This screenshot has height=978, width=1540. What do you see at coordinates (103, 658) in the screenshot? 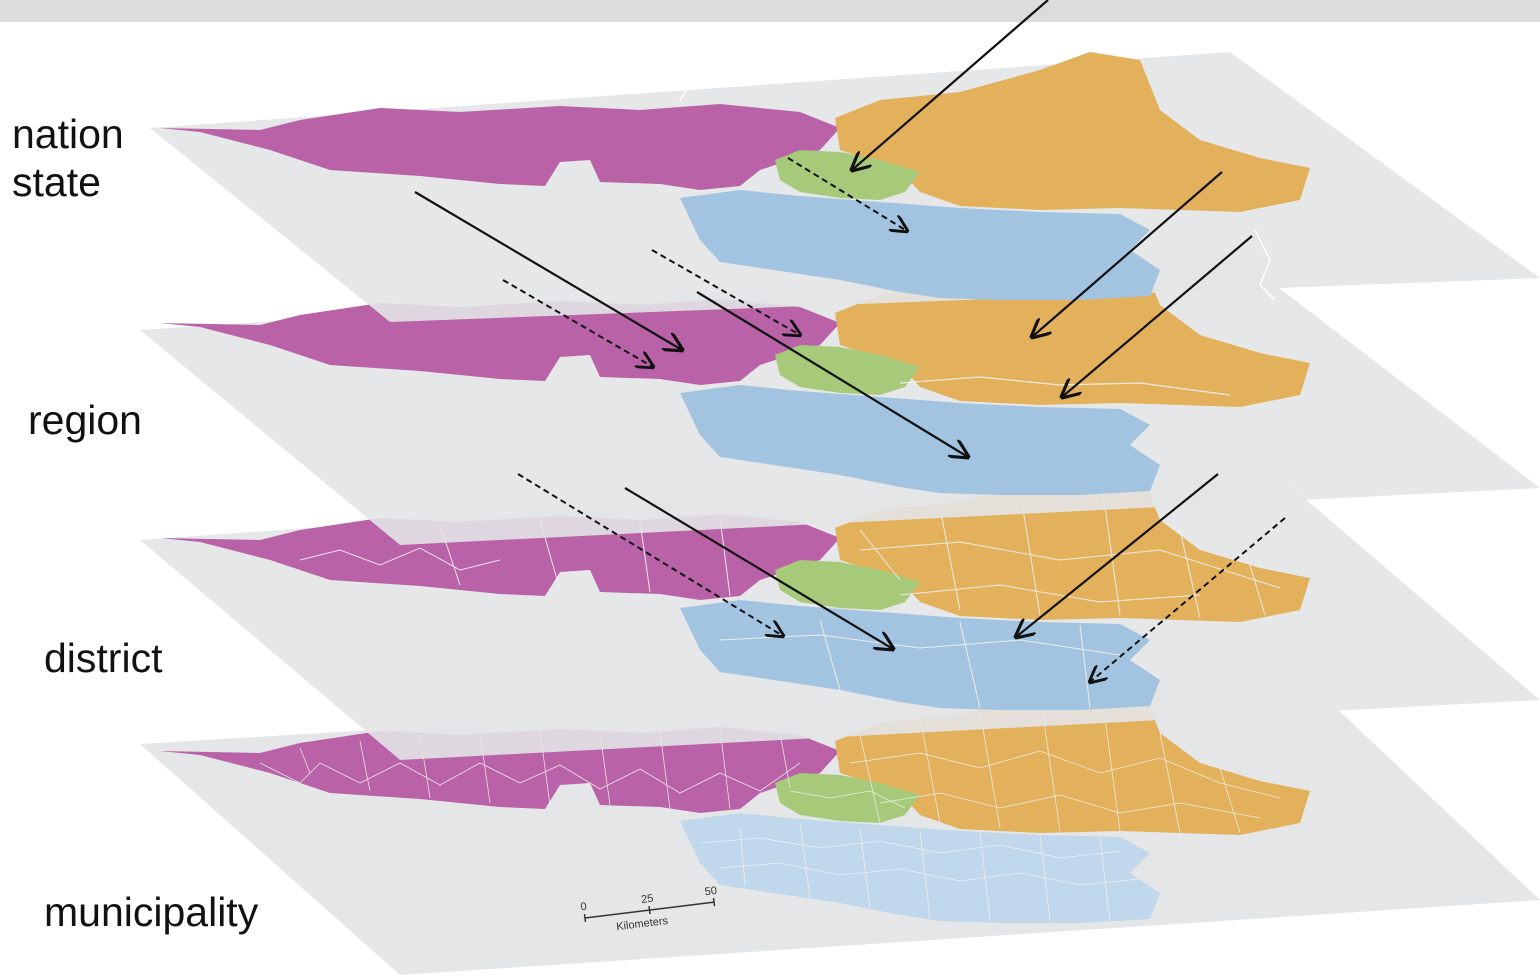
I see `layer-label-district: district` at bounding box center [103, 658].